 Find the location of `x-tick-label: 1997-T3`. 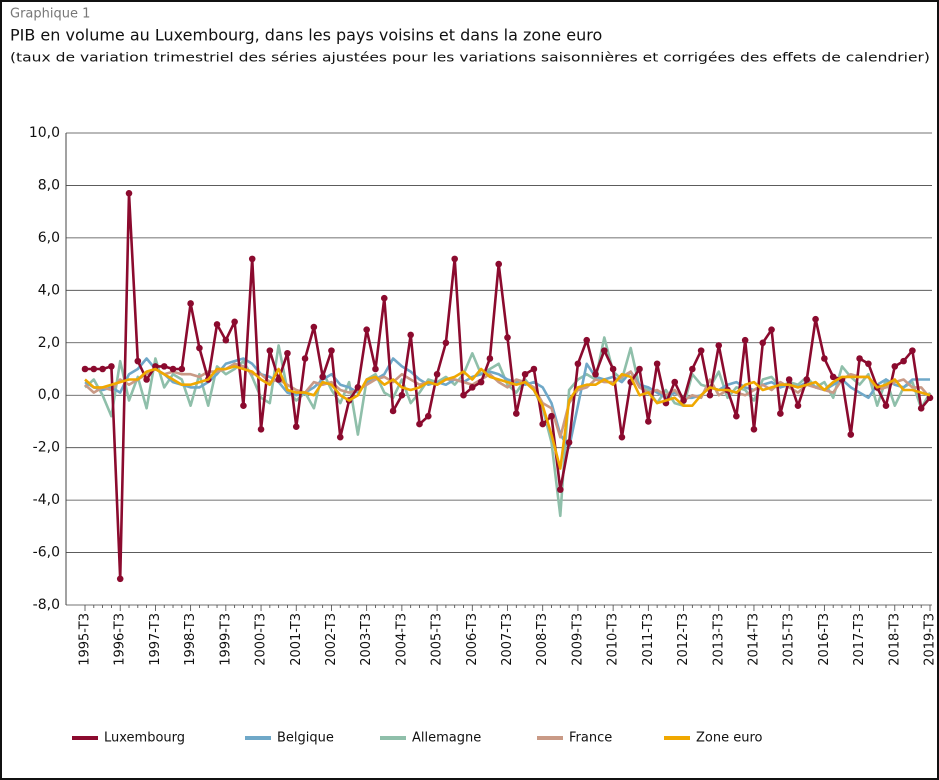

x-tick-label: 1997-T3 is located at coordinates (155, 639).